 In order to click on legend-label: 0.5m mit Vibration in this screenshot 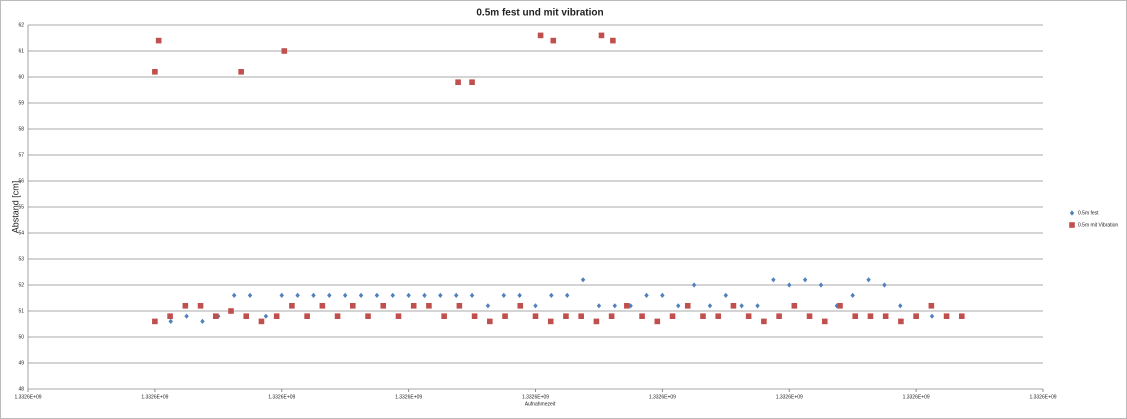, I will do `click(1098, 225)`.